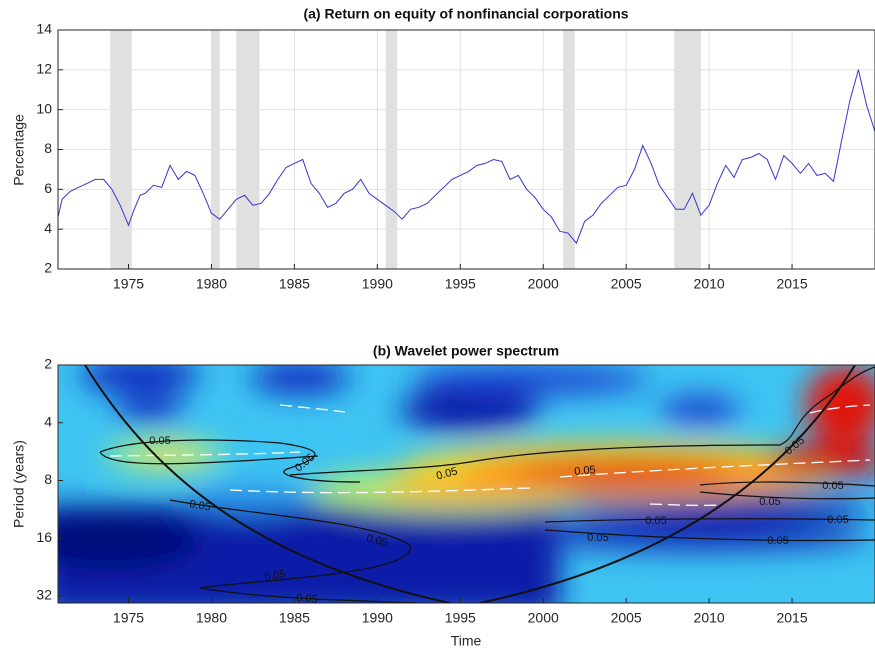  Describe the element at coordinates (44, 537) in the screenshot. I see `y-tick-label: 16` at that location.